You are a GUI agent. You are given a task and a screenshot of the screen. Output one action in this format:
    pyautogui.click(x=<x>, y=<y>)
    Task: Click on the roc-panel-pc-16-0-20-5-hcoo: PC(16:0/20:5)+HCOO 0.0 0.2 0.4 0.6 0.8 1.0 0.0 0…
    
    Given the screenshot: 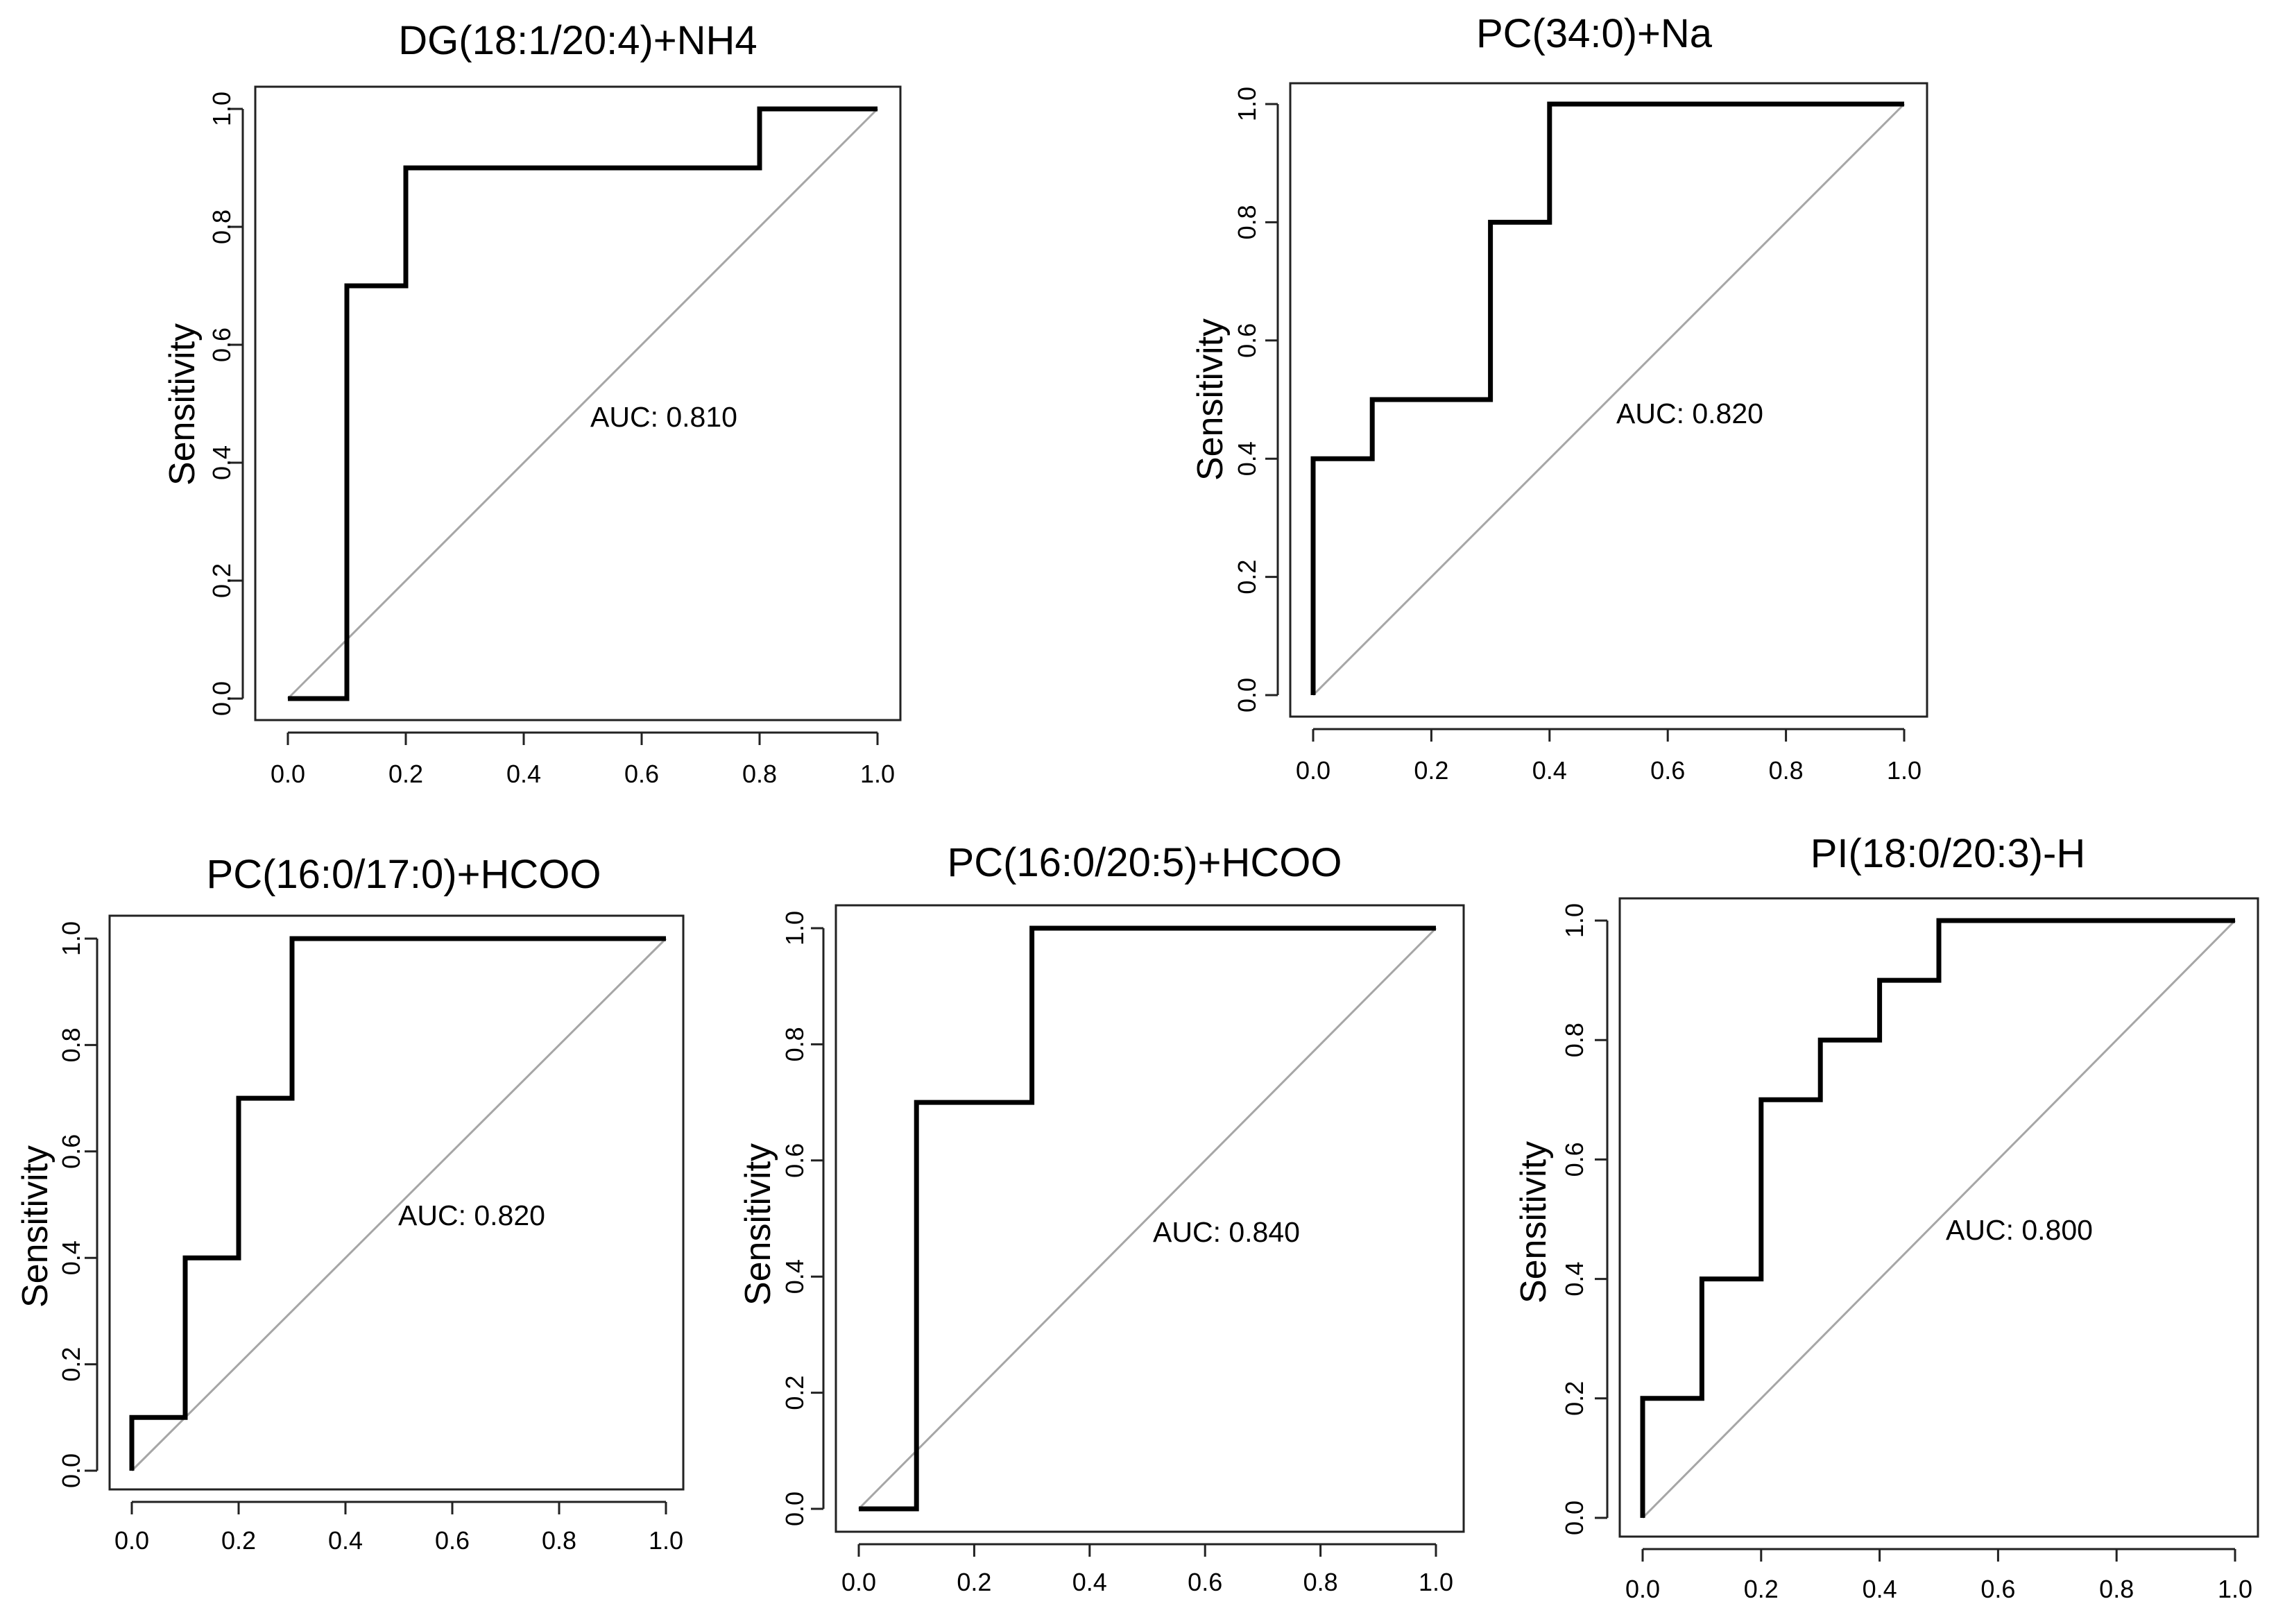 What is the action you would take?
    pyautogui.click(x=1101, y=1218)
    